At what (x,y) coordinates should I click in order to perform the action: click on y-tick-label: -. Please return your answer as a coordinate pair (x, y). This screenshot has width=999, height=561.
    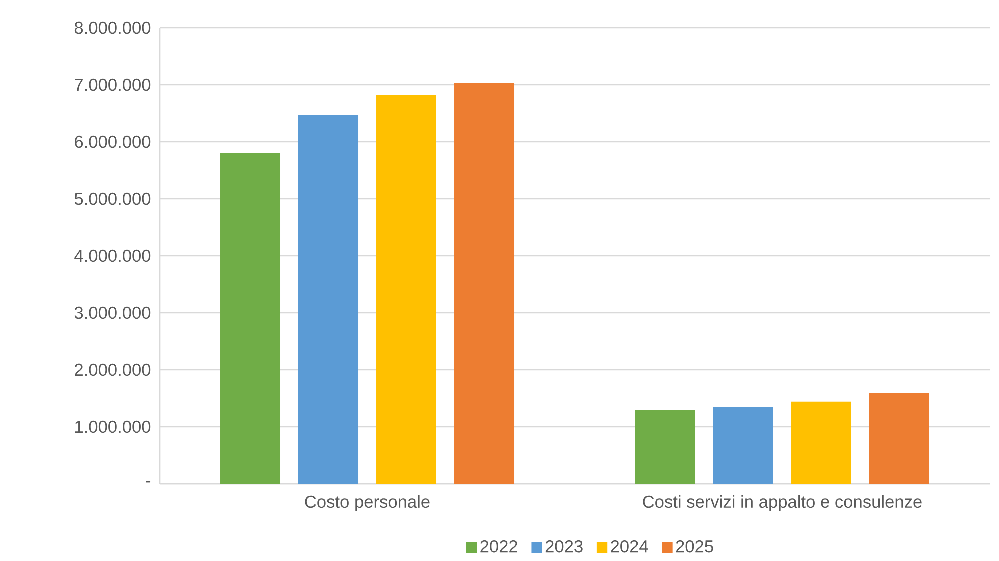
    Looking at the image, I should click on (148, 482).